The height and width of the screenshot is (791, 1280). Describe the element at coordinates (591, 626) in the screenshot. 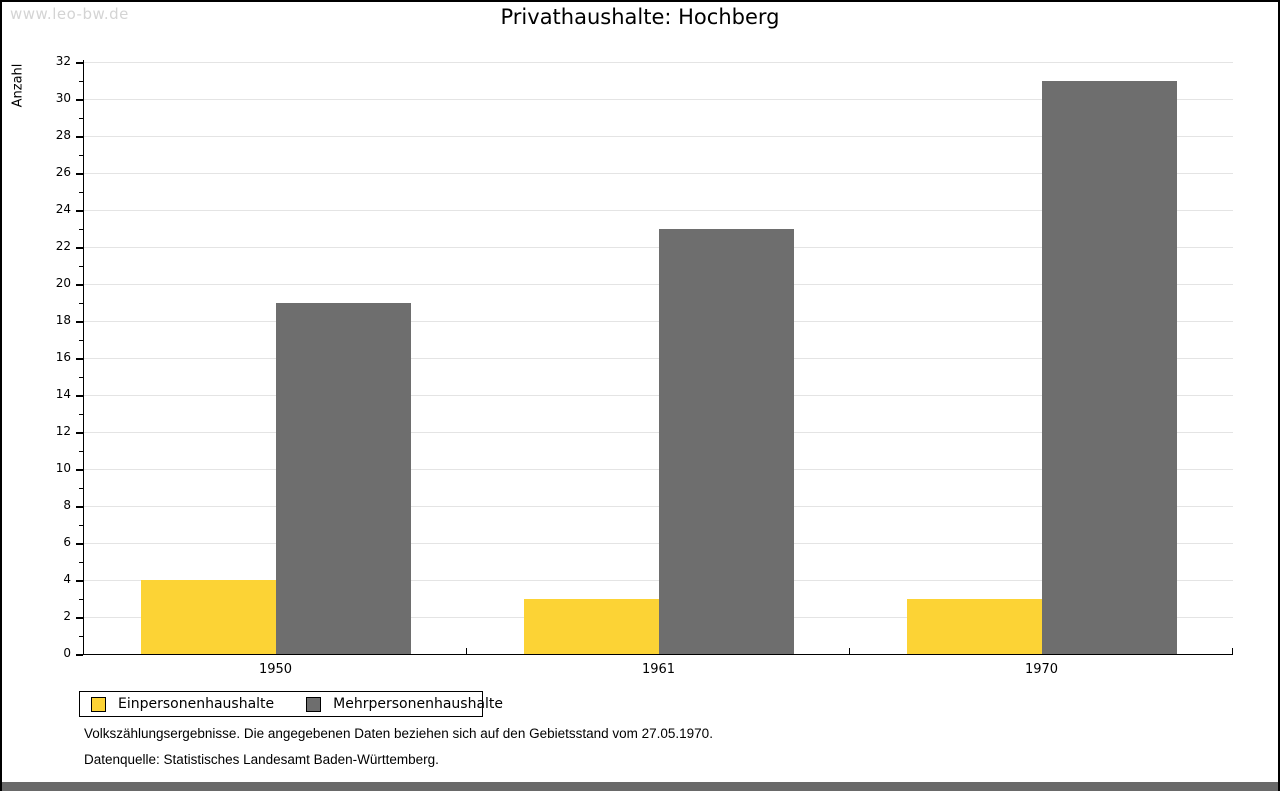

I see `bar-1961-einpersonenhaushalte` at that location.